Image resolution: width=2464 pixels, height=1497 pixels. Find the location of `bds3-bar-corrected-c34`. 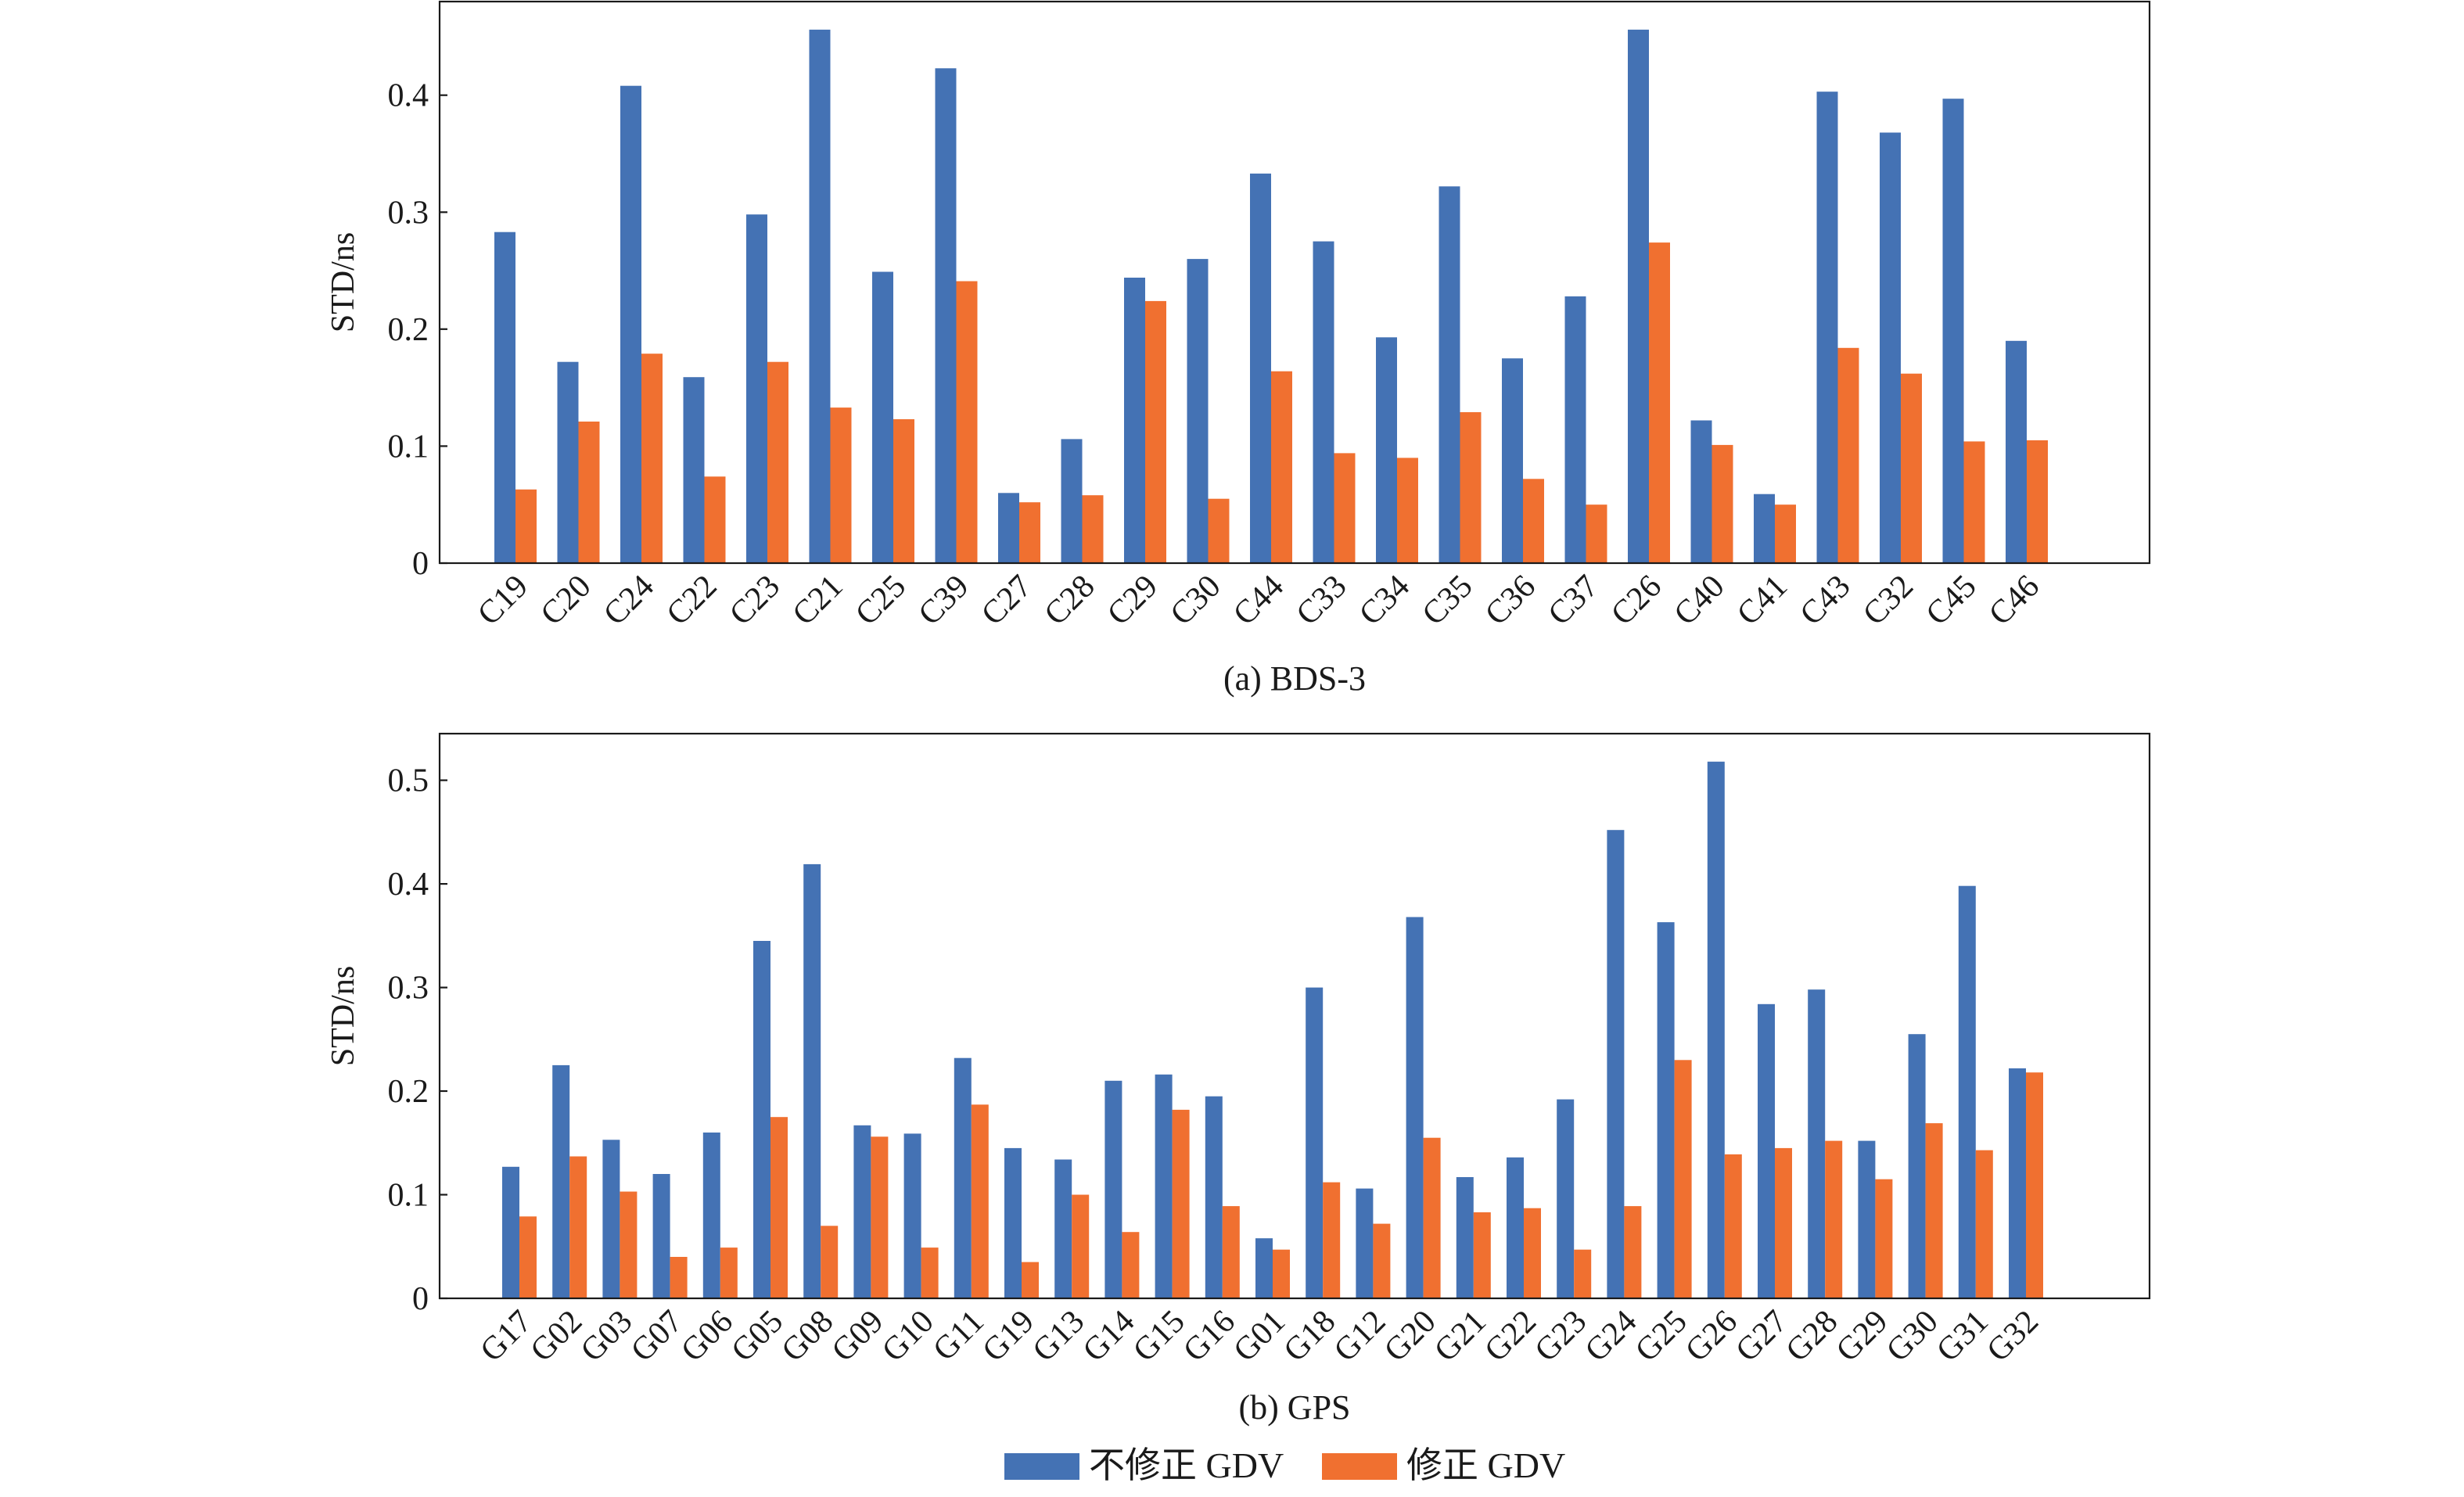

bds3-bar-corrected-c34 is located at coordinates (1407, 510).